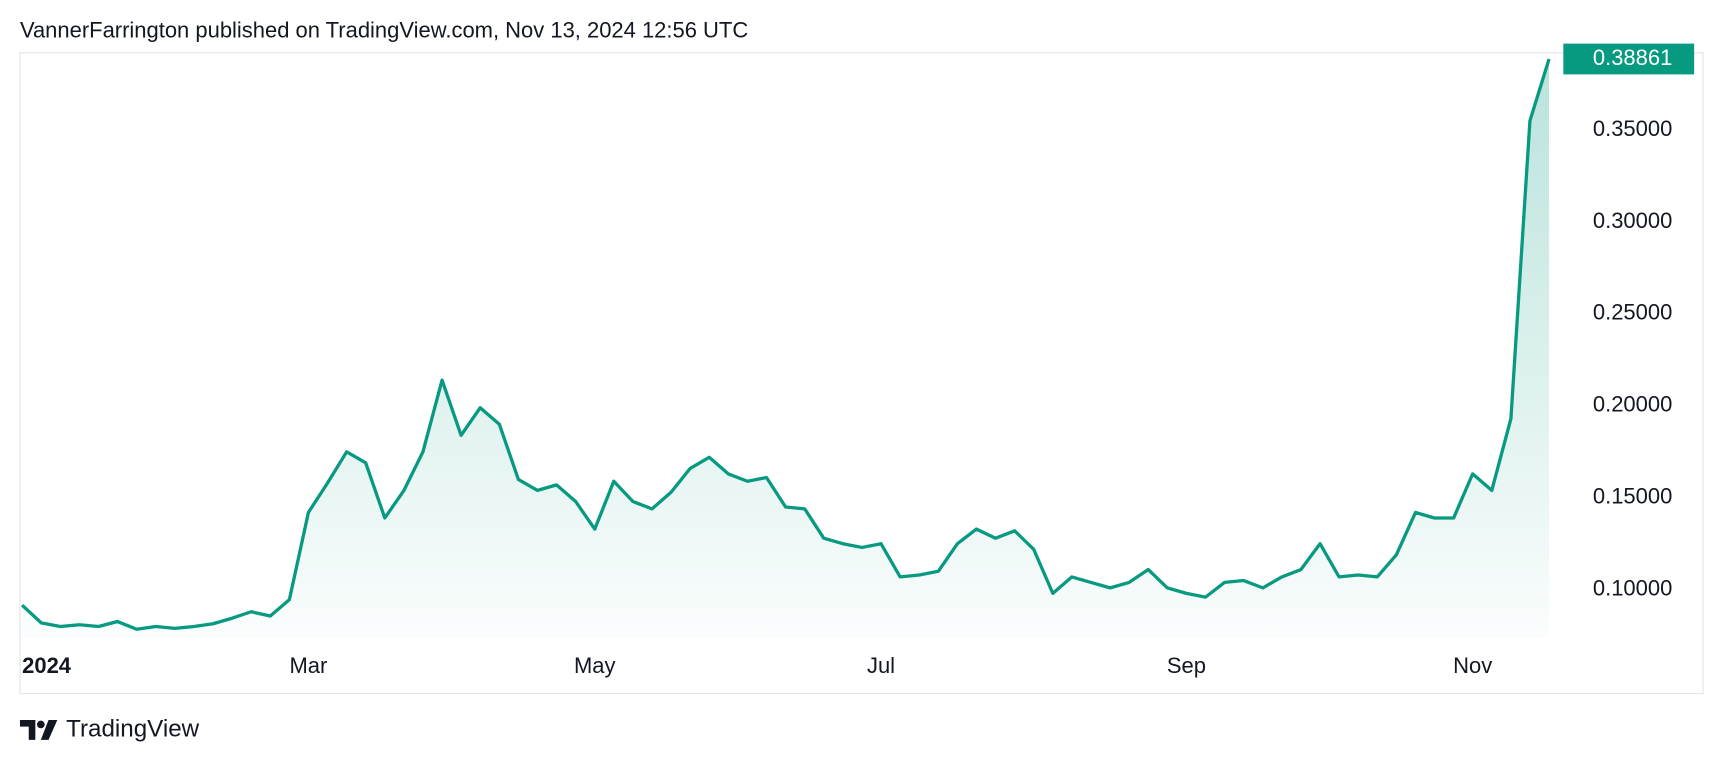 This screenshot has height=764, width=1724. Describe the element at coordinates (881, 665) in the screenshot. I see `x-tick-label: Jul` at that location.